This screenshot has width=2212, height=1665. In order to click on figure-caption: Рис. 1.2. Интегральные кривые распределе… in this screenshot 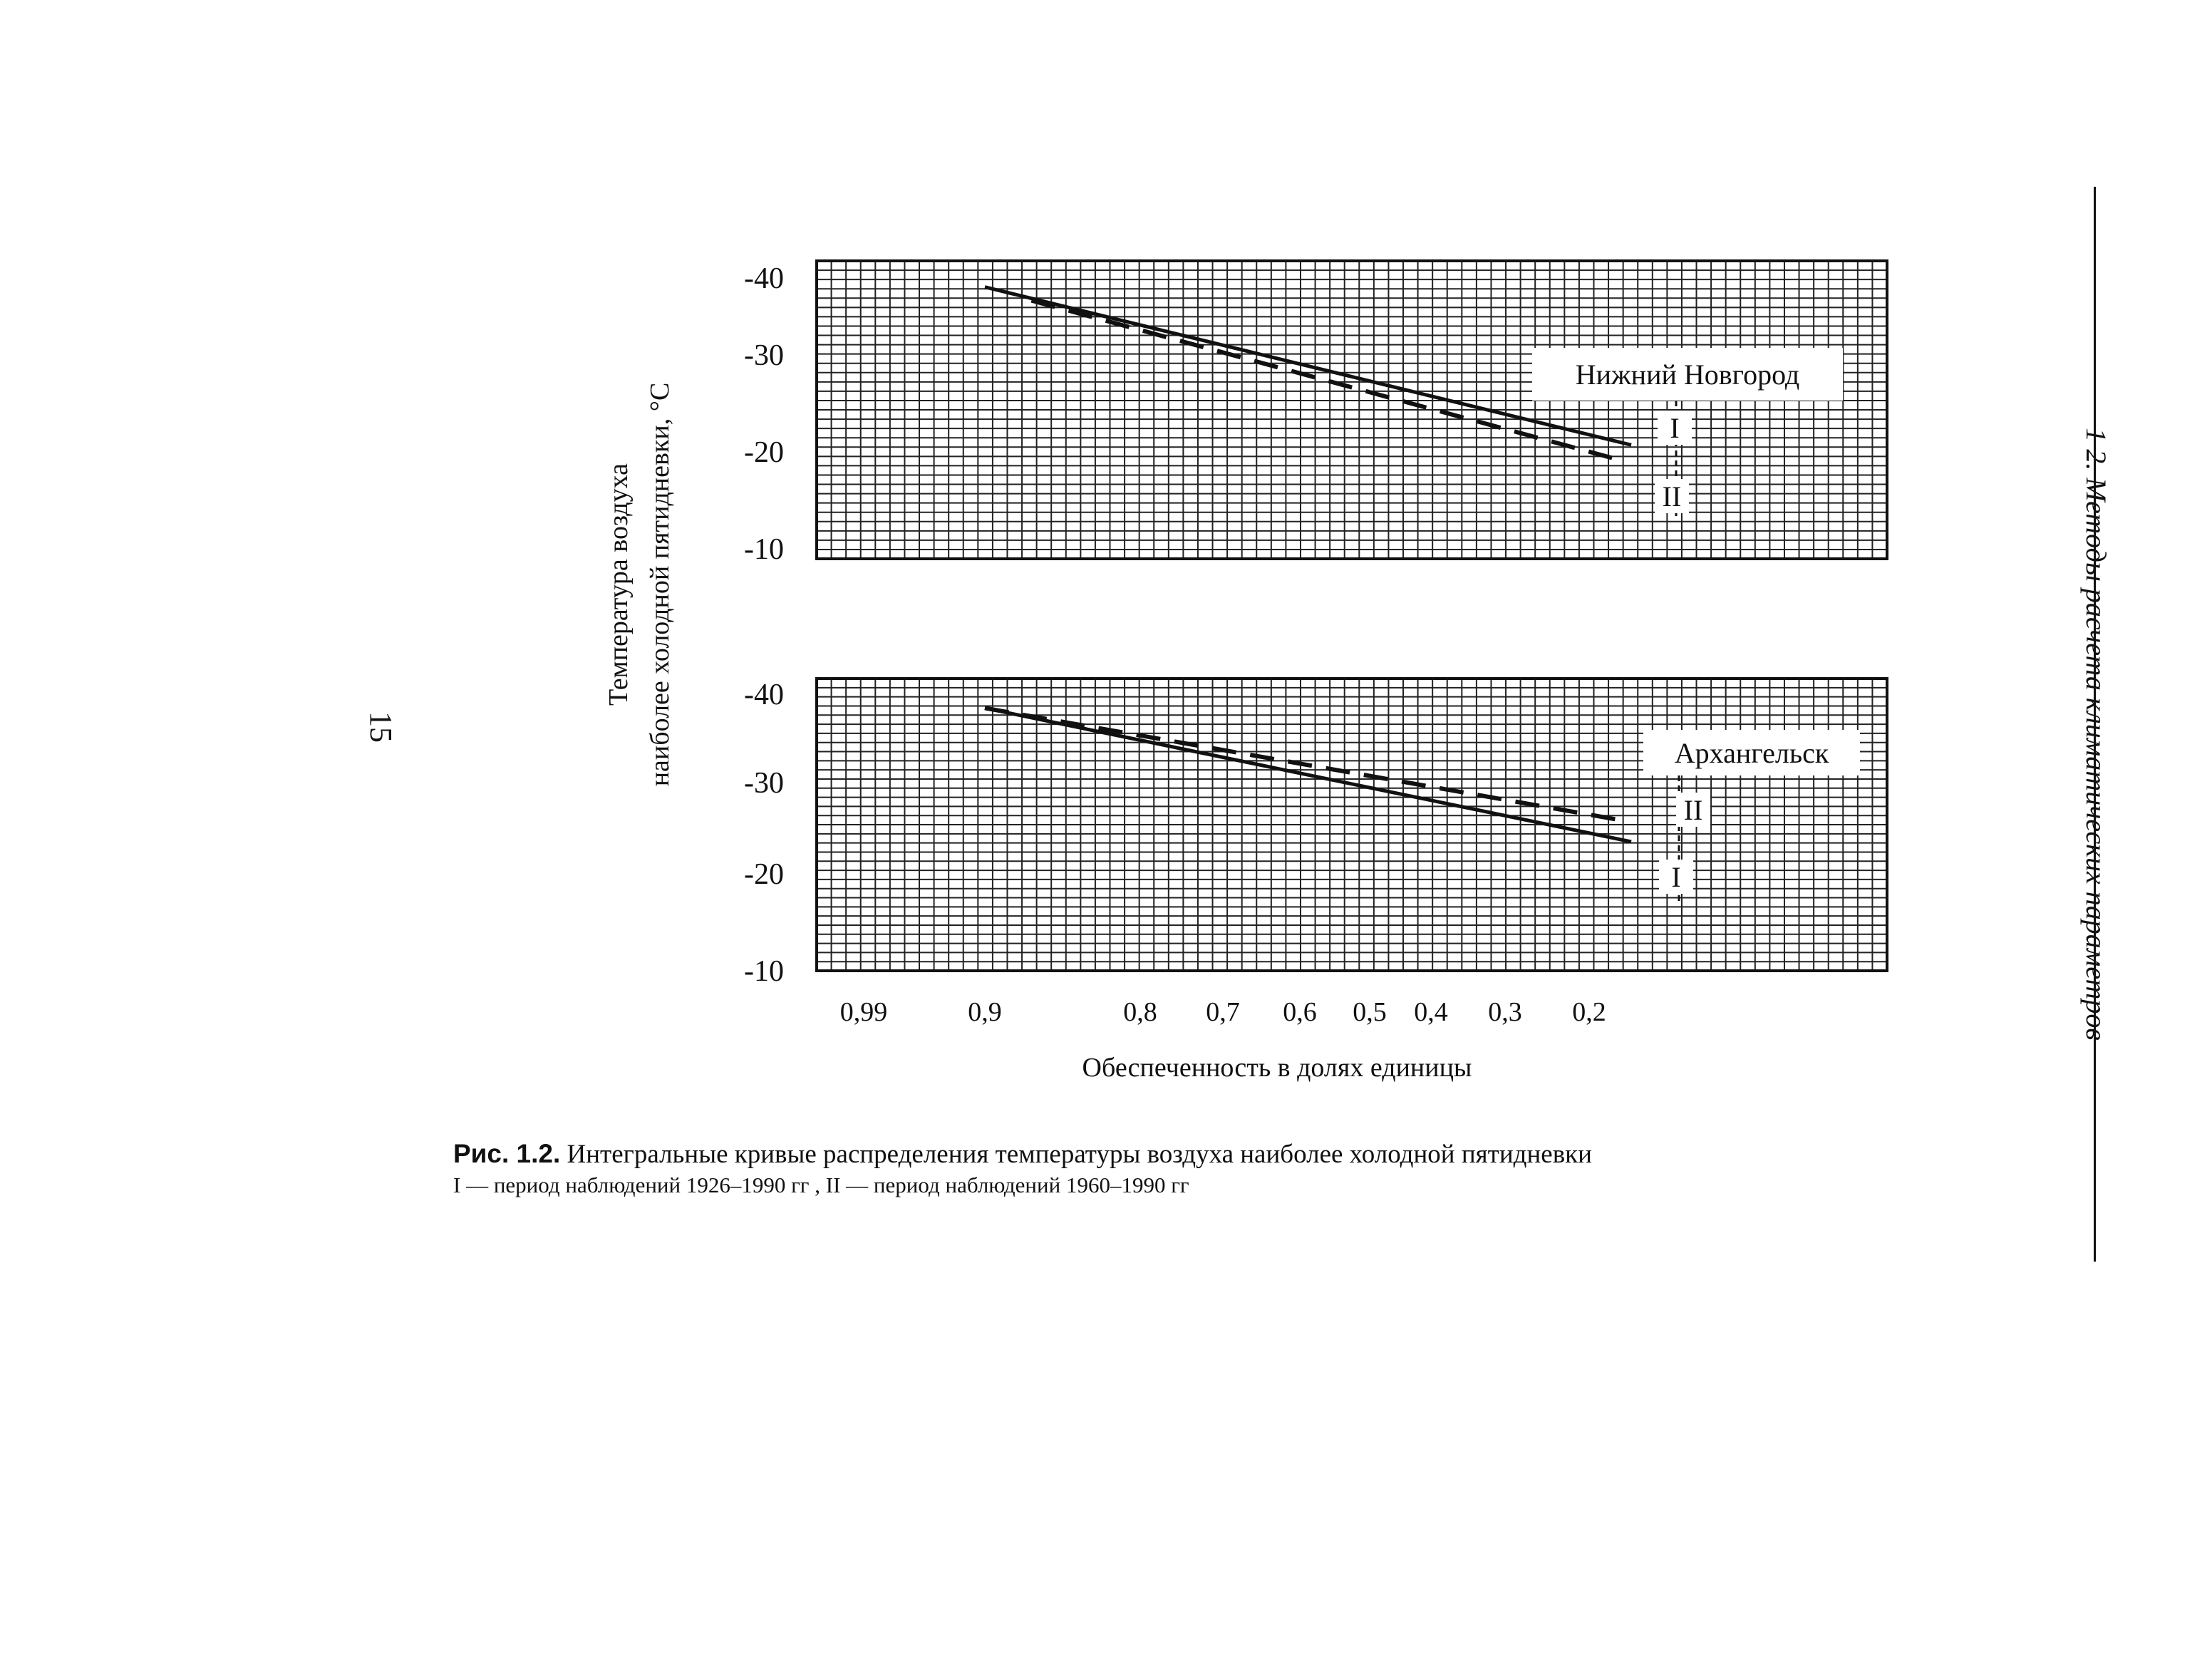, I will do `click(1094, 1169)`.